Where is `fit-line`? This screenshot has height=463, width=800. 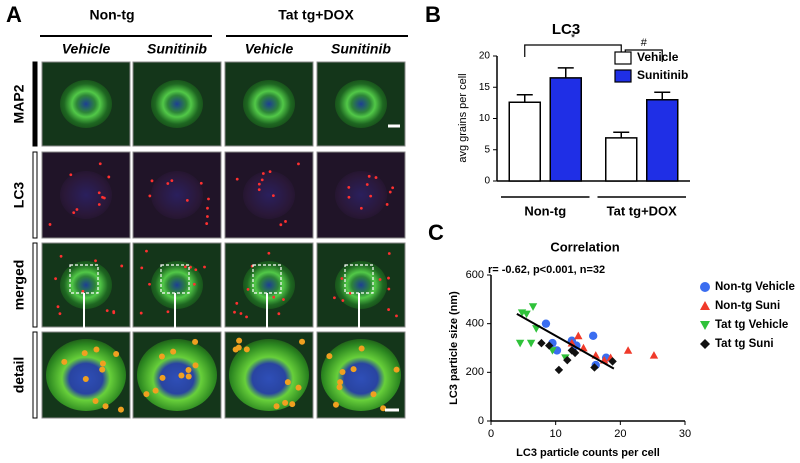 fit-line is located at coordinates (565, 341).